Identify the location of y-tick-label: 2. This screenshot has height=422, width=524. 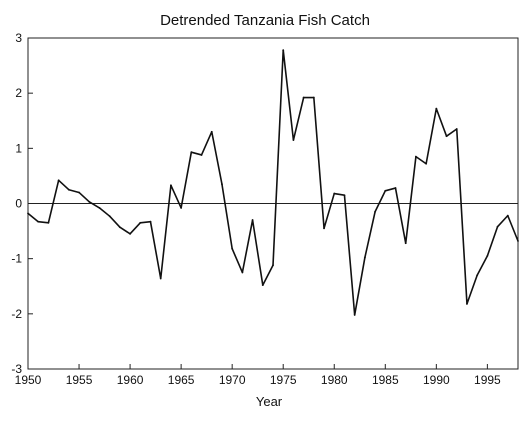
(18, 93).